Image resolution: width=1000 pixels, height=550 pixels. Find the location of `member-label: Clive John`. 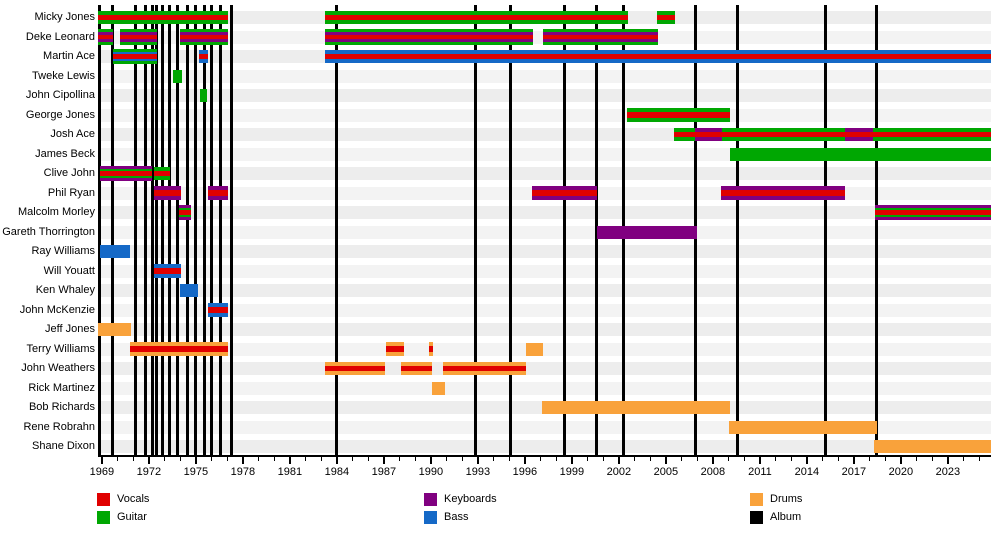

member-label: Clive John is located at coordinates (69, 173).